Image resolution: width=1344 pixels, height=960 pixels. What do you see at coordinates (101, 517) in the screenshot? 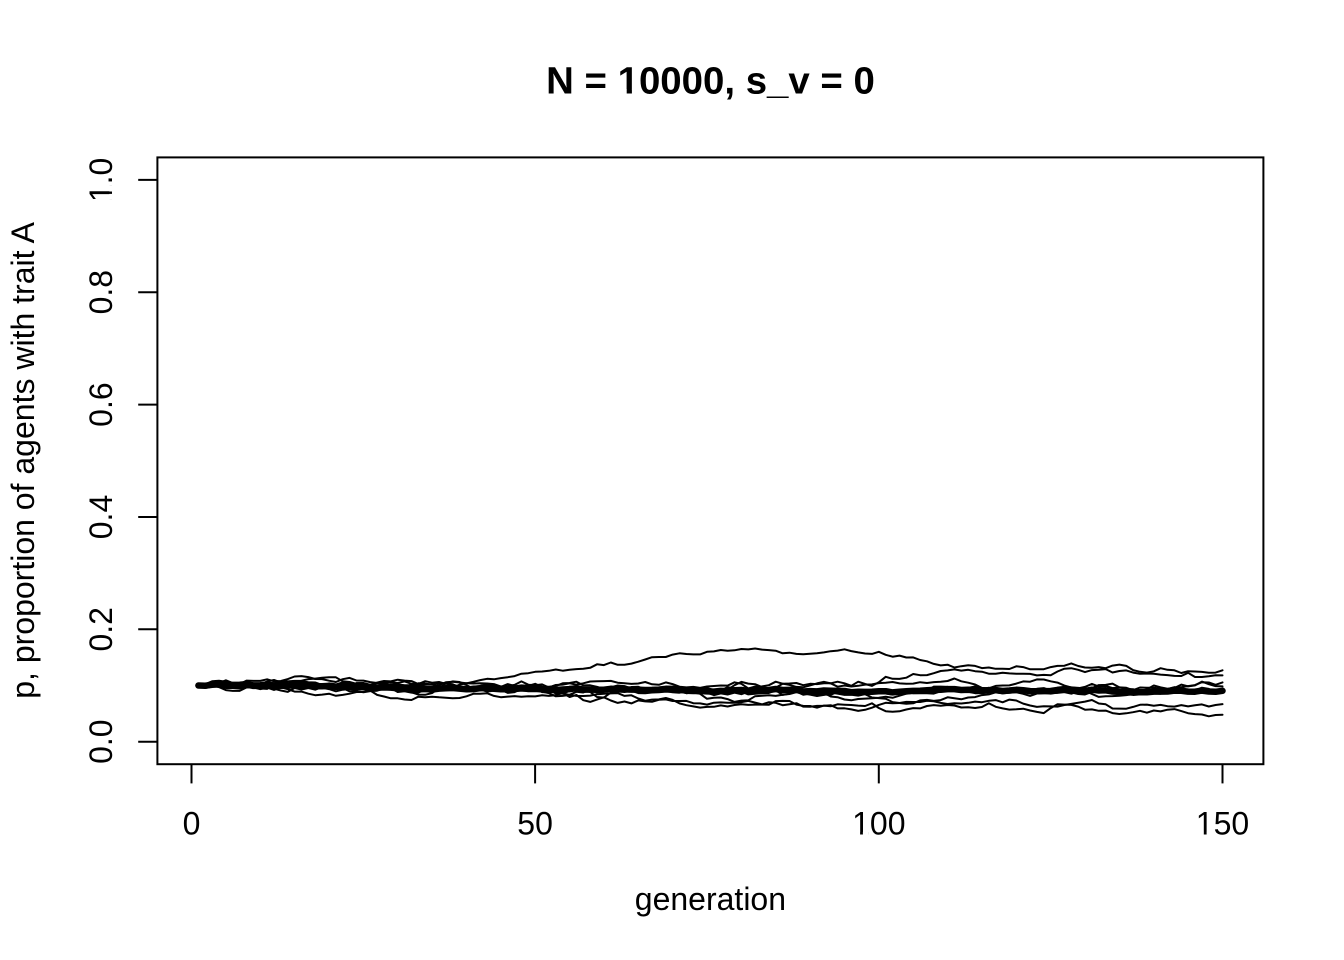
I see `svg-text: 0.4` at bounding box center [101, 517].